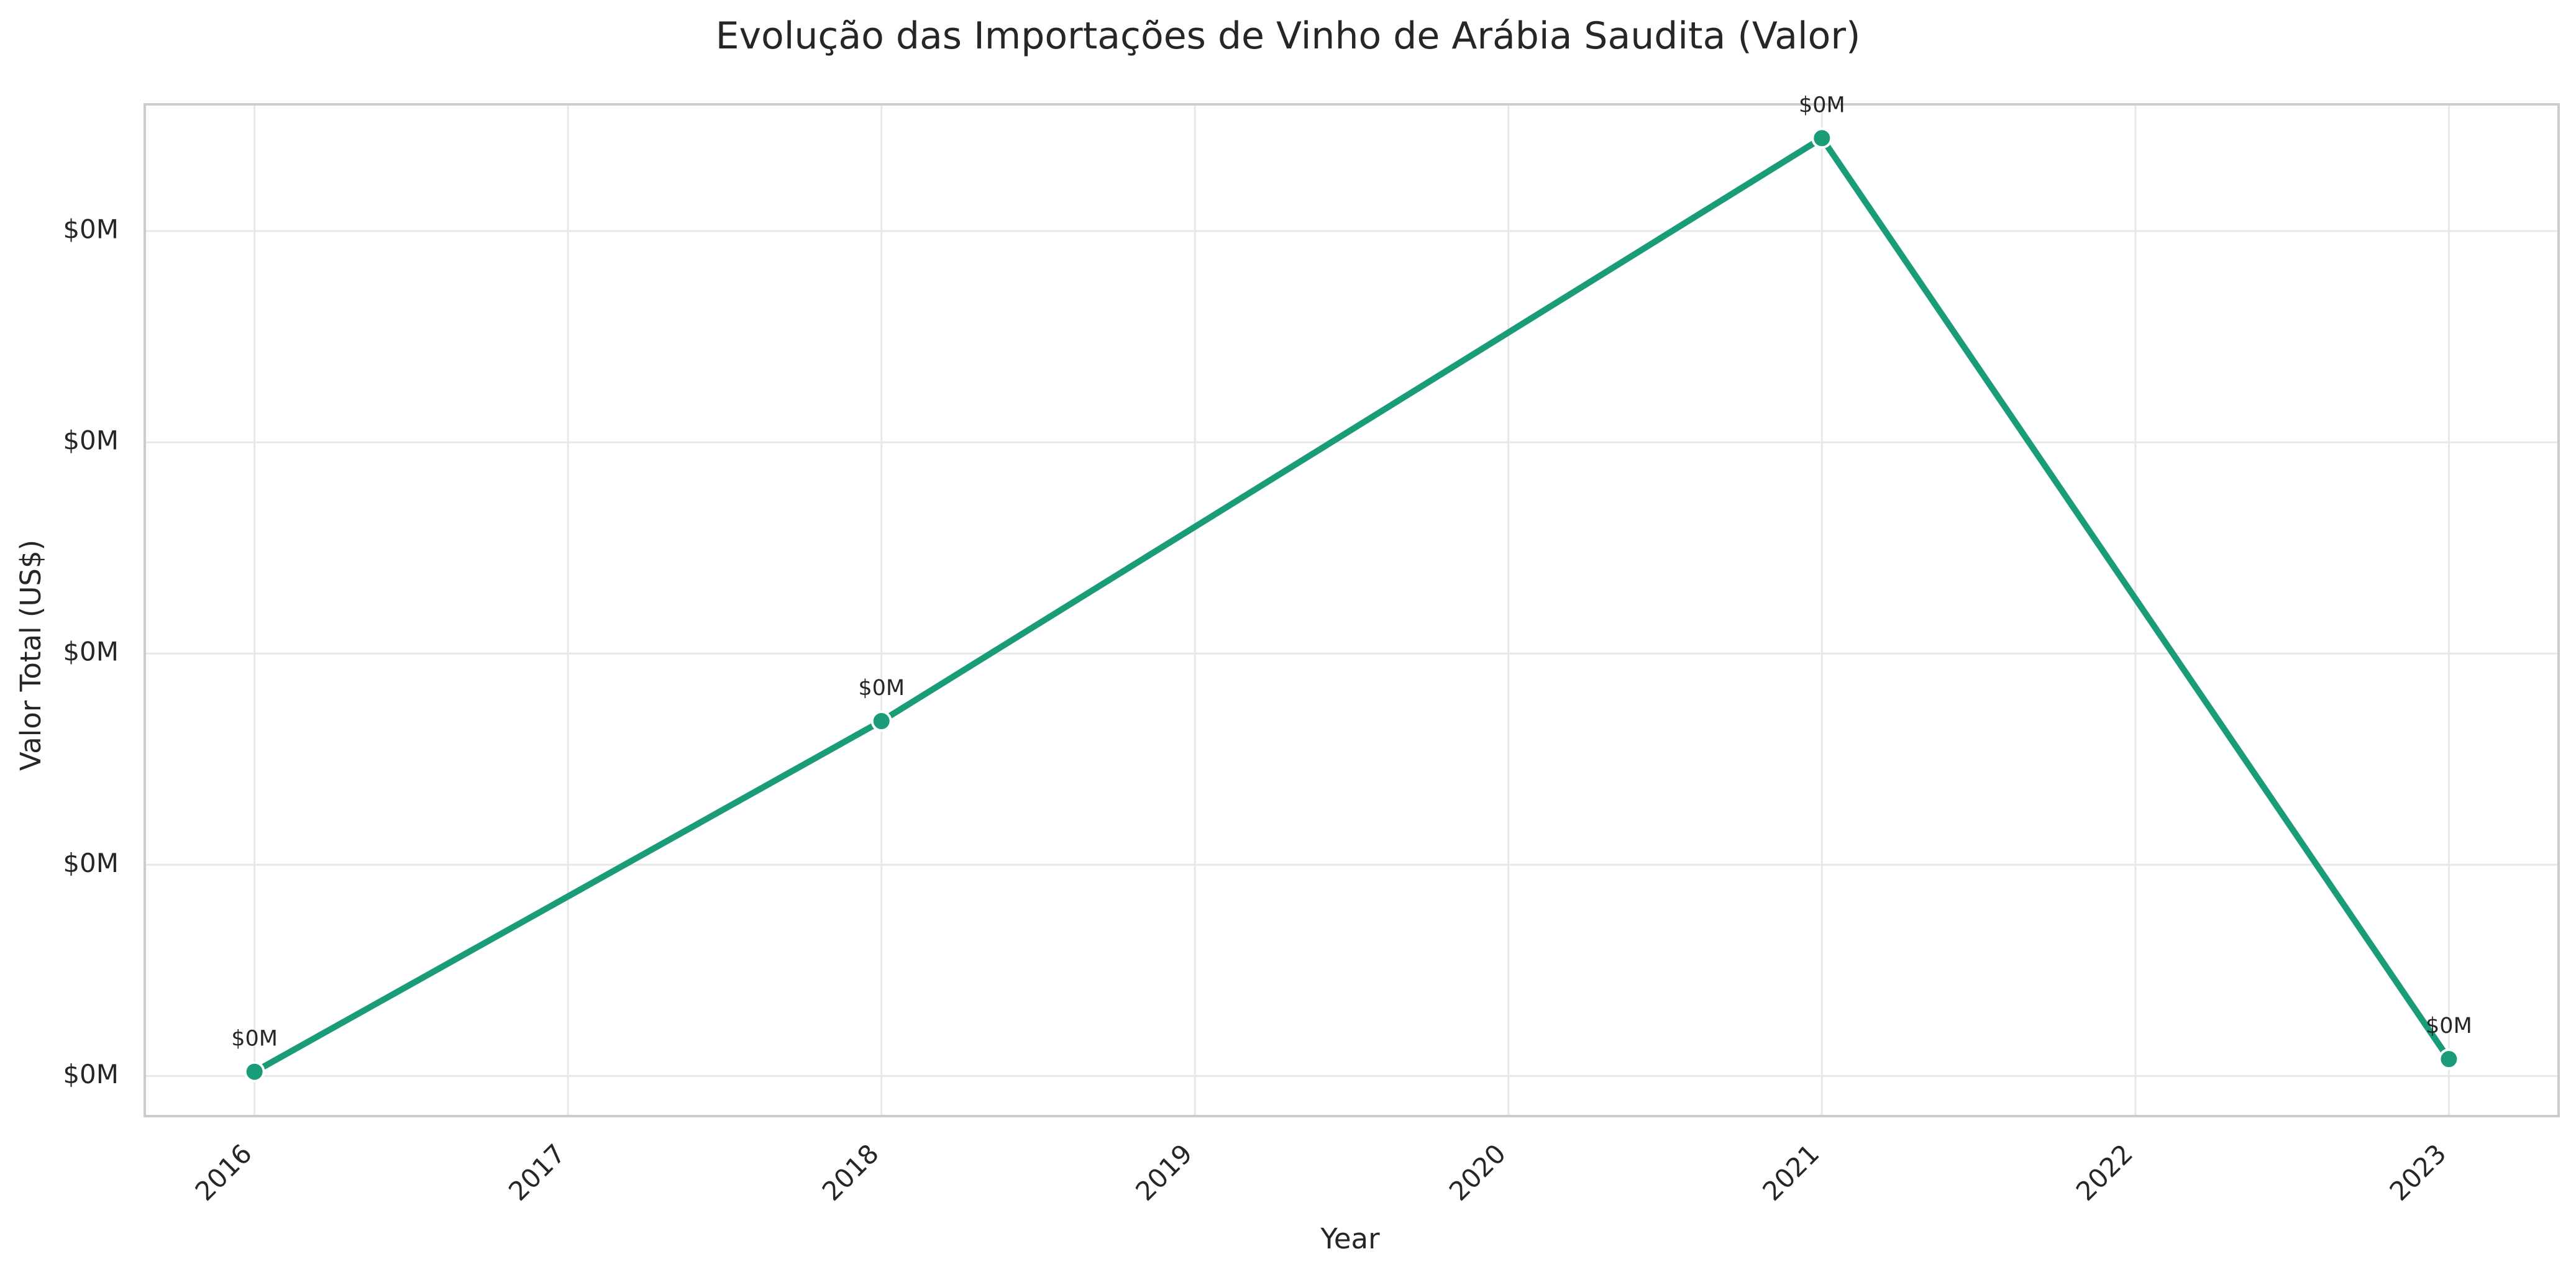  I want to click on y-axis-label: Valor Total (US$), so click(30, 655).